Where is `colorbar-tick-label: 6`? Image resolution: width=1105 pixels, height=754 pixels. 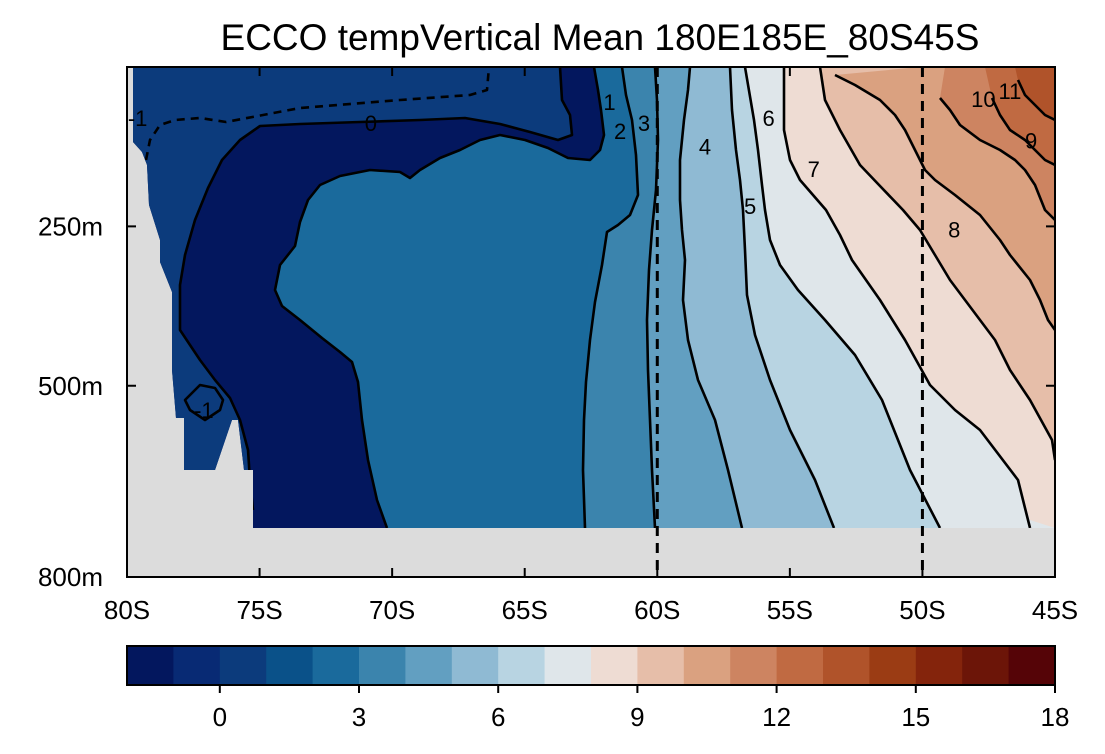
colorbar-tick-label: 6 is located at coordinates (498, 717).